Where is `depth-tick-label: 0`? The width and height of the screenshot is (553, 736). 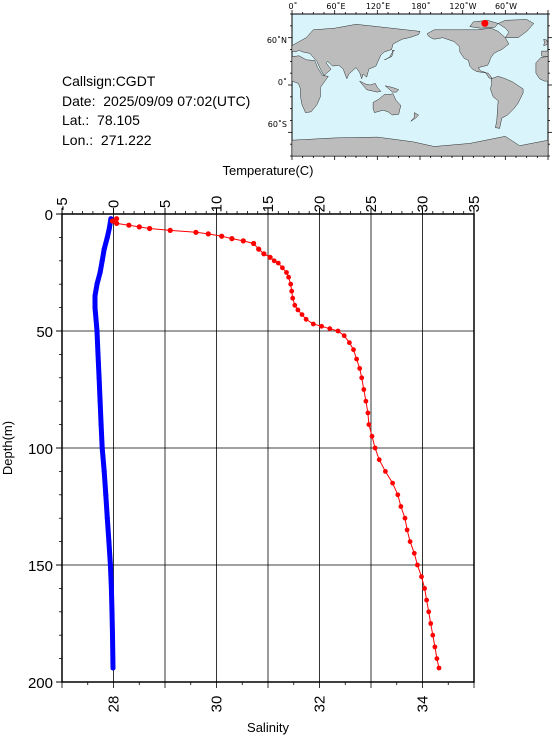
depth-tick-label: 0 is located at coordinates (49, 215).